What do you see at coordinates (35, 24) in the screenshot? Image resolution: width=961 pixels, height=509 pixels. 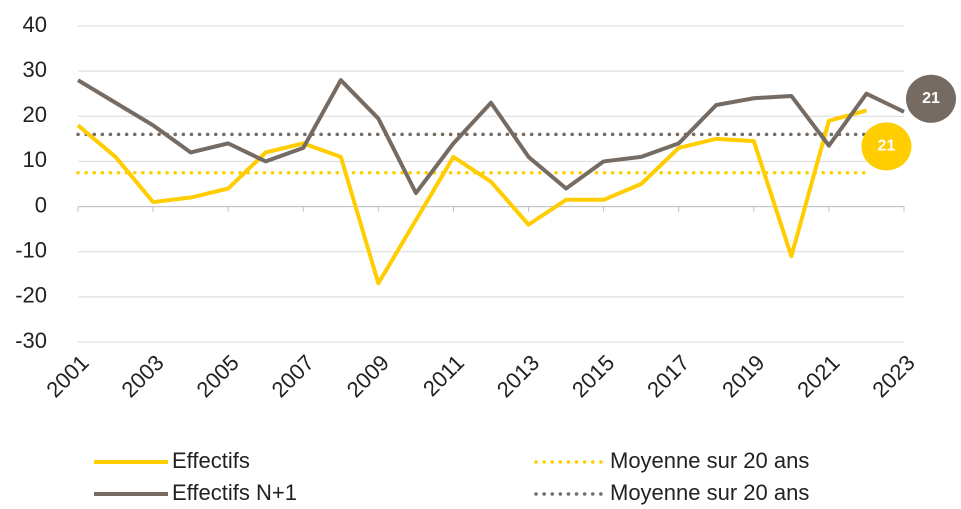 I see `y-tick-label: 40` at bounding box center [35, 24].